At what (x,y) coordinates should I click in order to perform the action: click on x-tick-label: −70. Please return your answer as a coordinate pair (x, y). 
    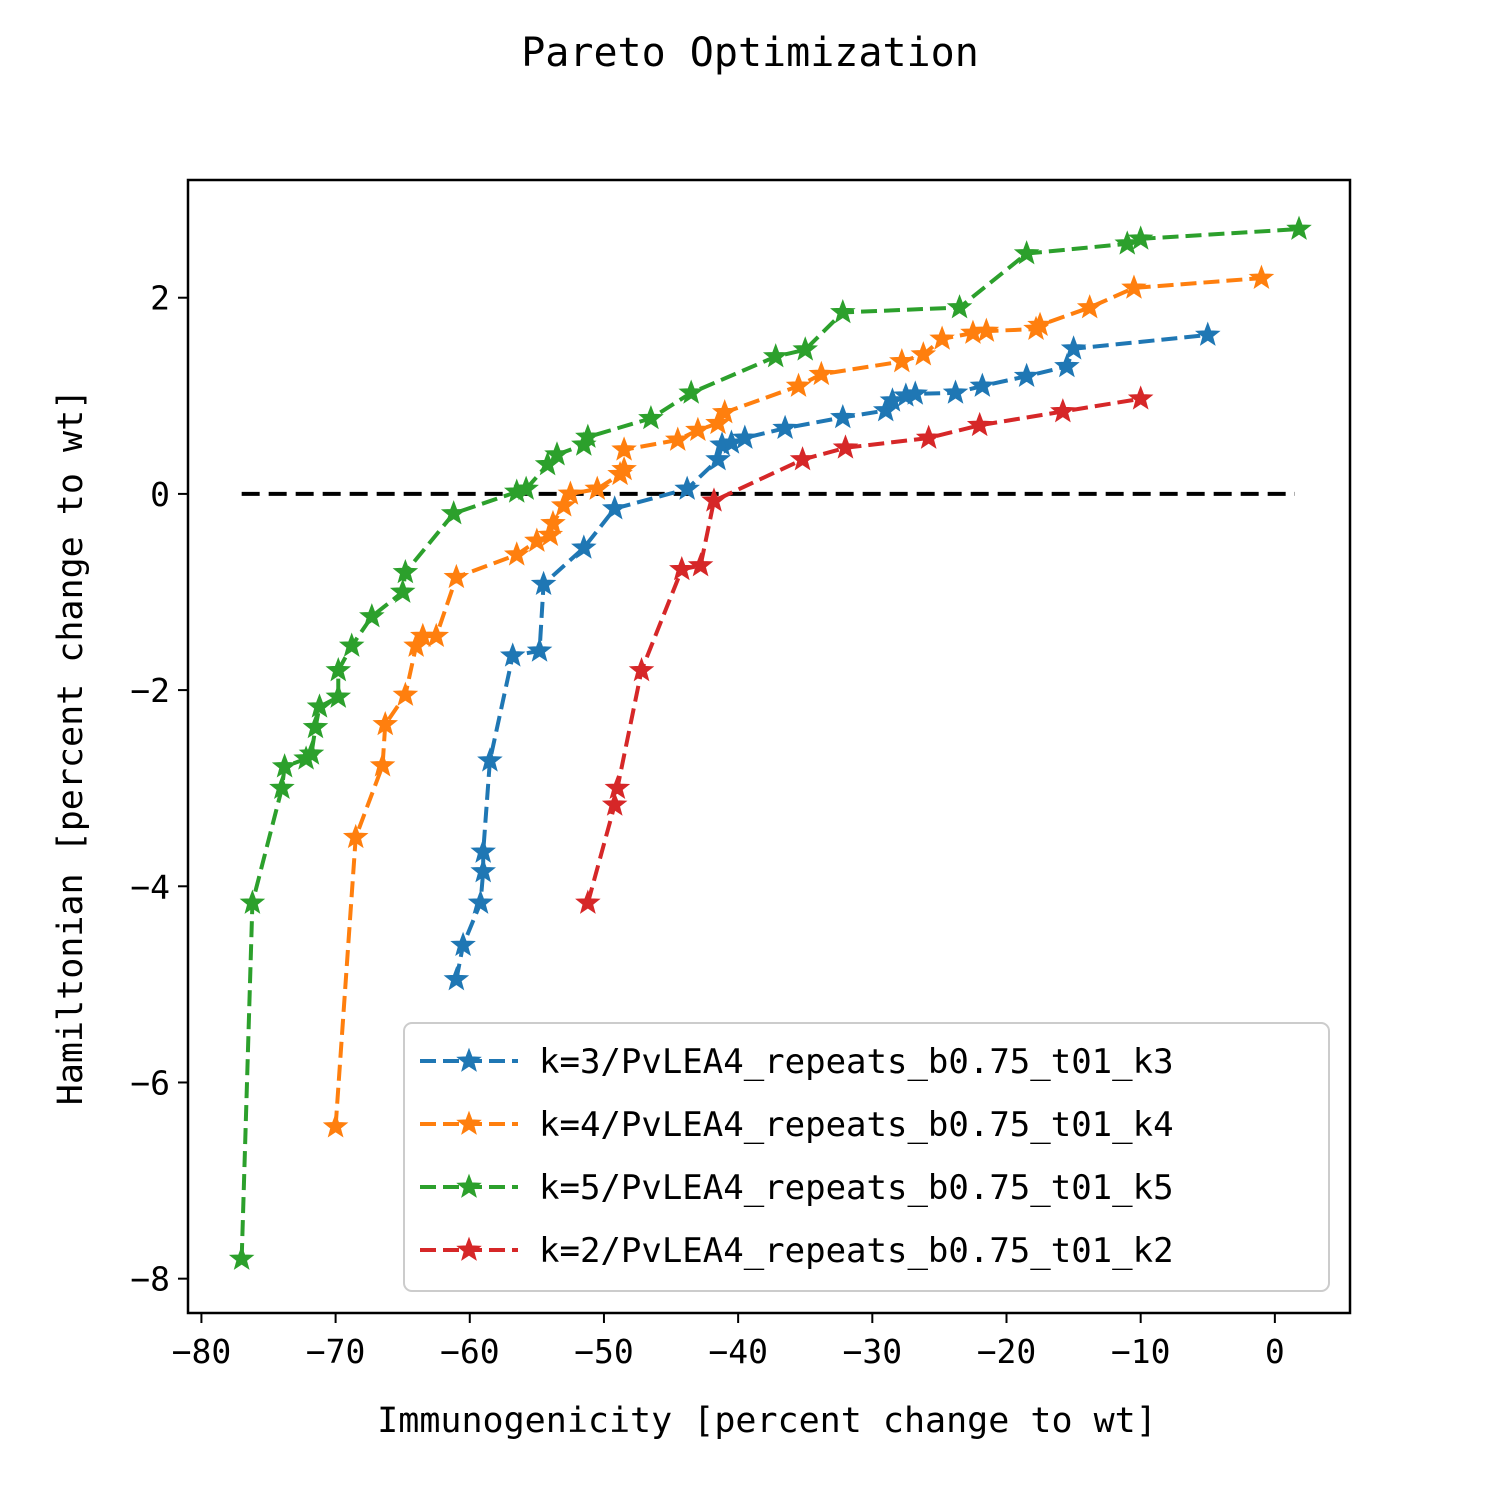
    Looking at the image, I should click on (336, 1351).